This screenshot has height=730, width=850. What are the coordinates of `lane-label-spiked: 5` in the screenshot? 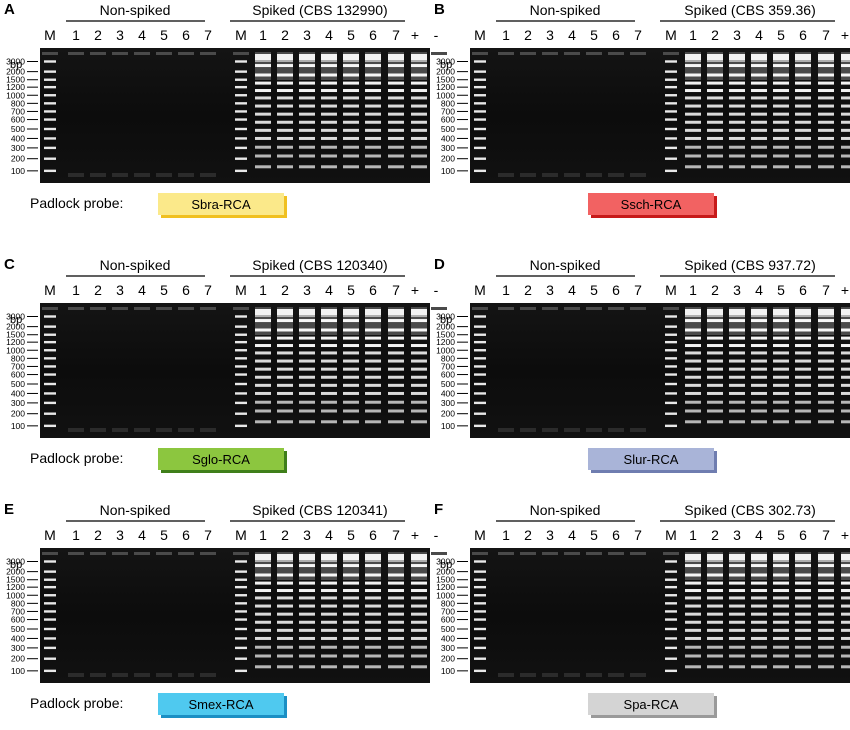 It's located at (351, 35).